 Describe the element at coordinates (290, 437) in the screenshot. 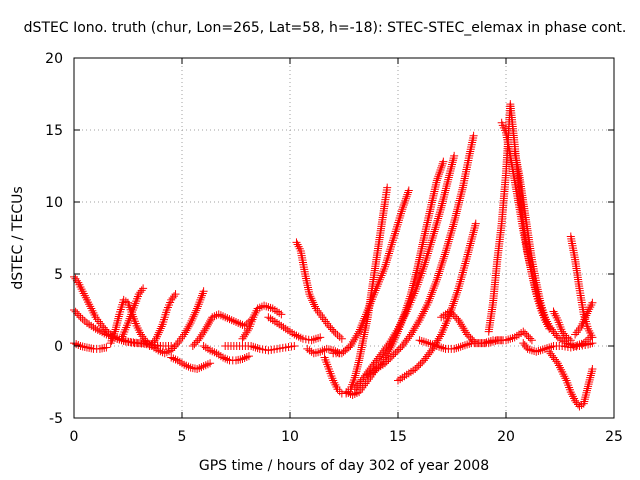

I see `x-tick-label: 10` at that location.